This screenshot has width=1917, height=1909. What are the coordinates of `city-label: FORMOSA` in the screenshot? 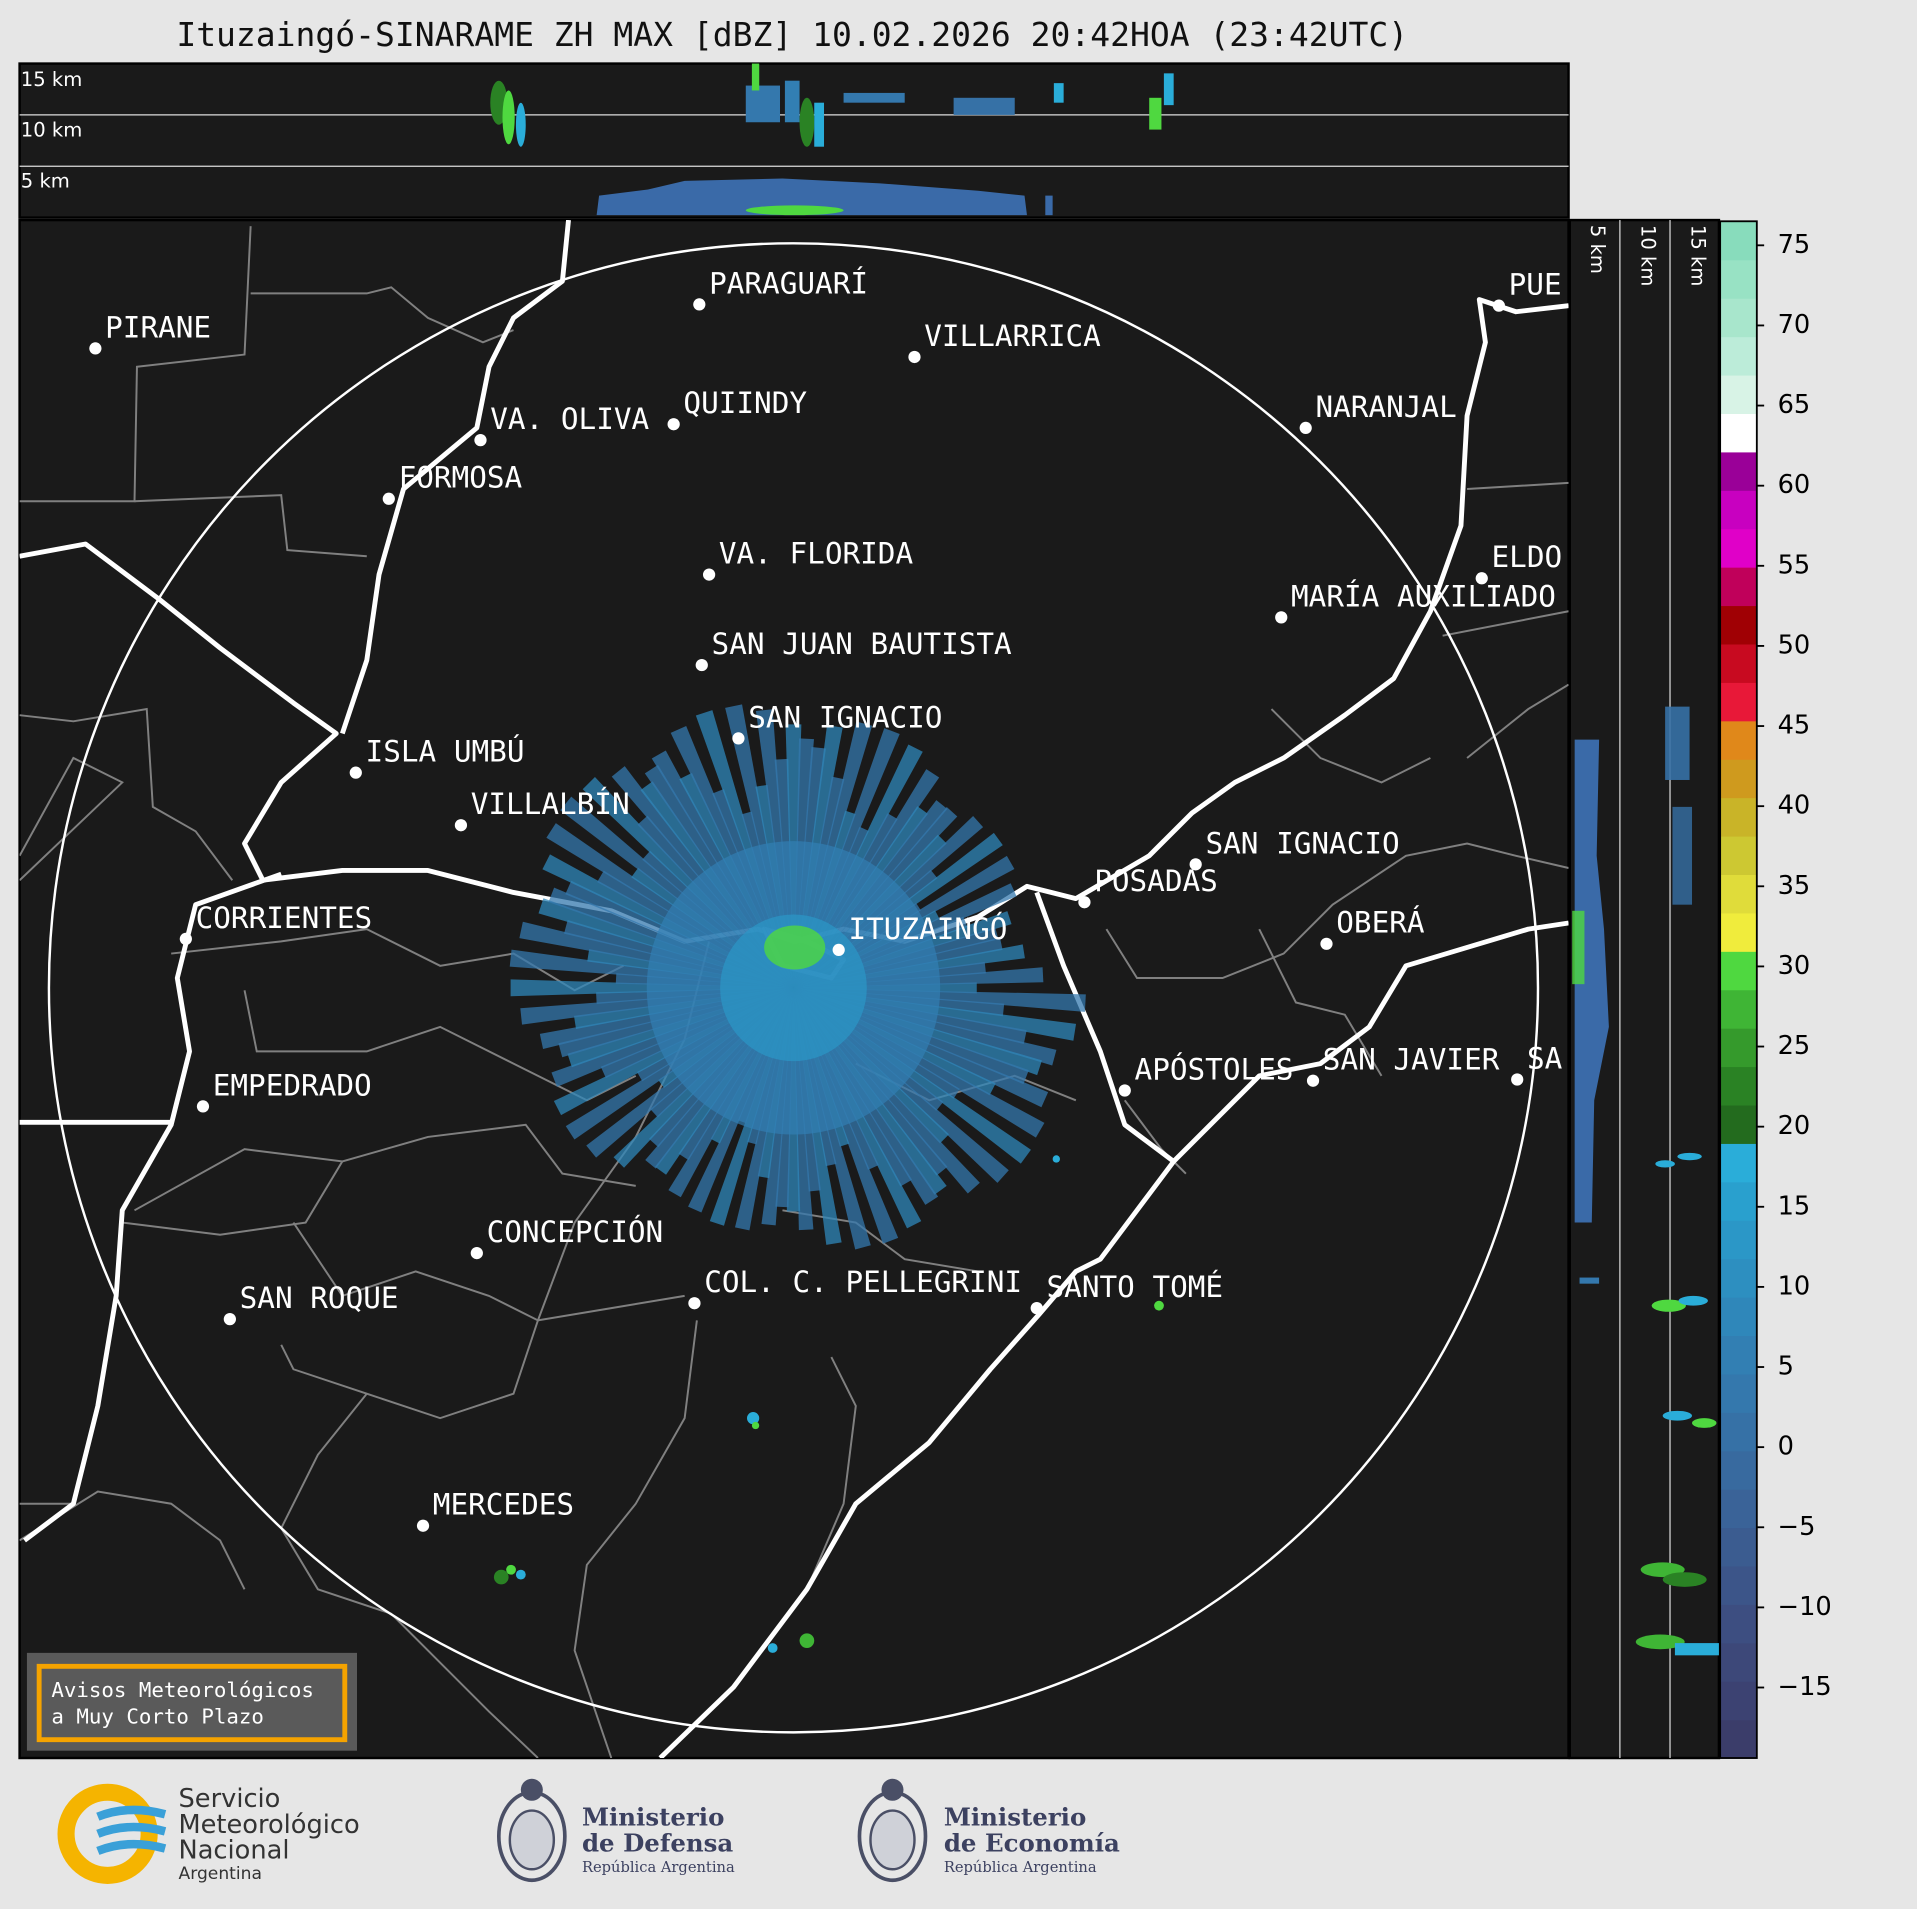 It's located at (461, 478).